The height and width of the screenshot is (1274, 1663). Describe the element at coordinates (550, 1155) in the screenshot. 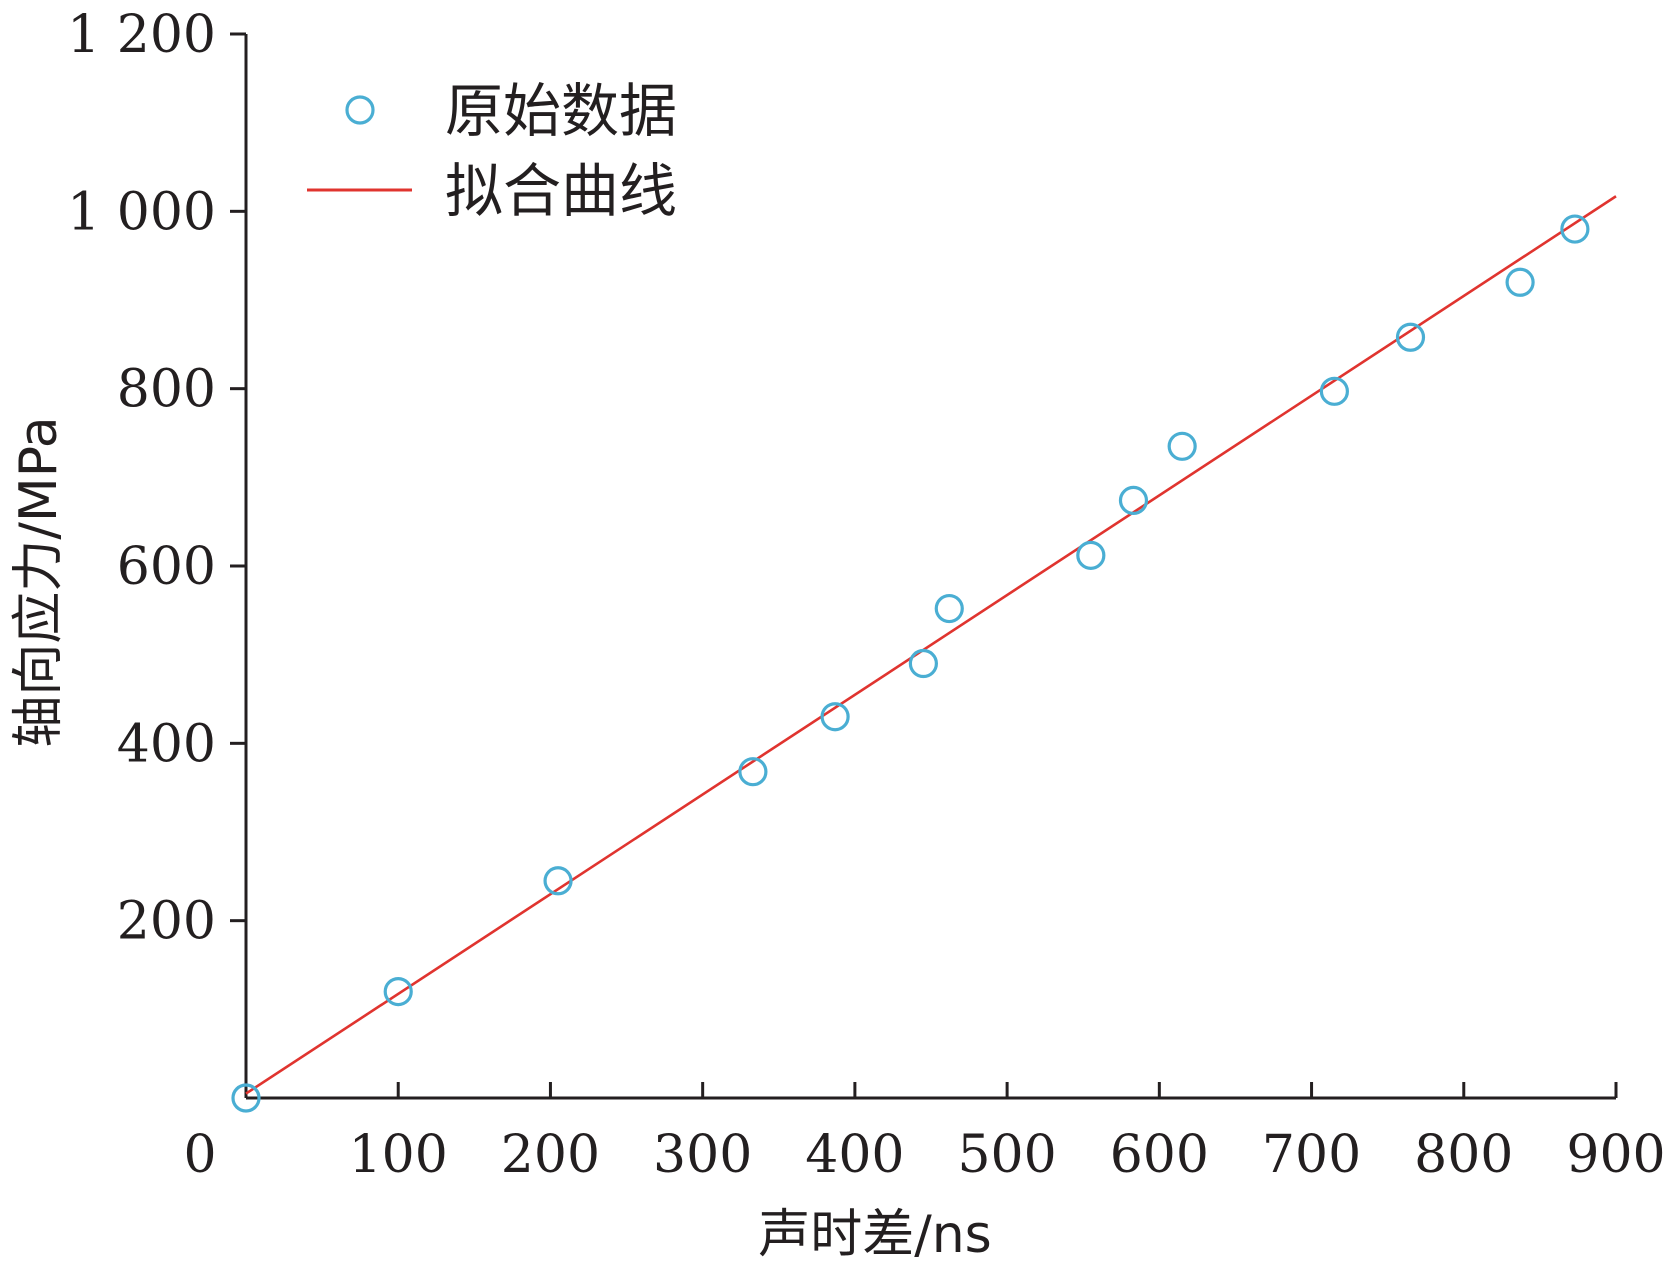

I see `x-tick-label: 200` at that location.